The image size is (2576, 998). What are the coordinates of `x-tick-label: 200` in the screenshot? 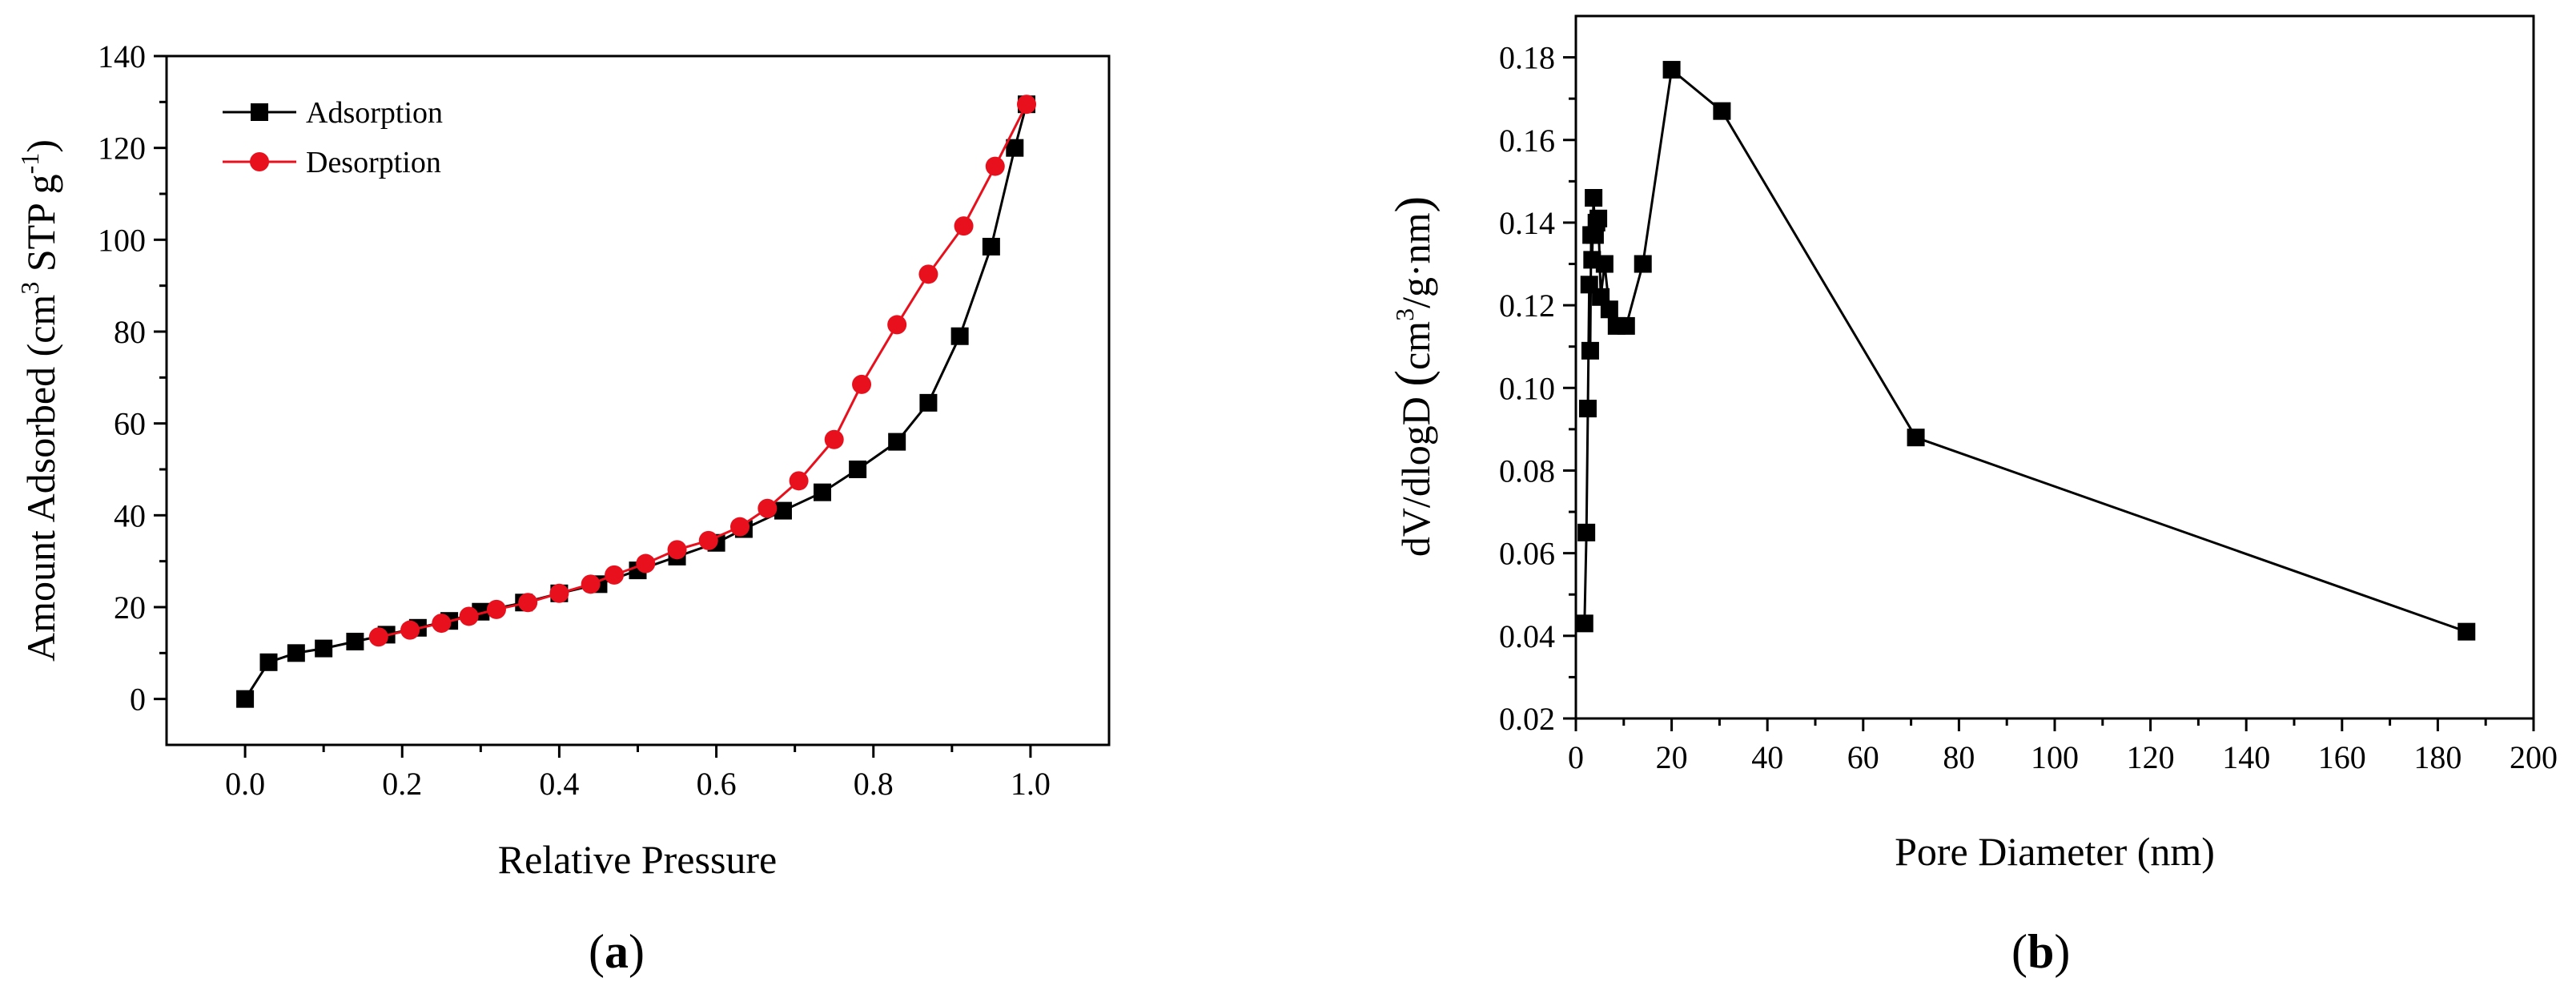 It's located at (2534, 757).